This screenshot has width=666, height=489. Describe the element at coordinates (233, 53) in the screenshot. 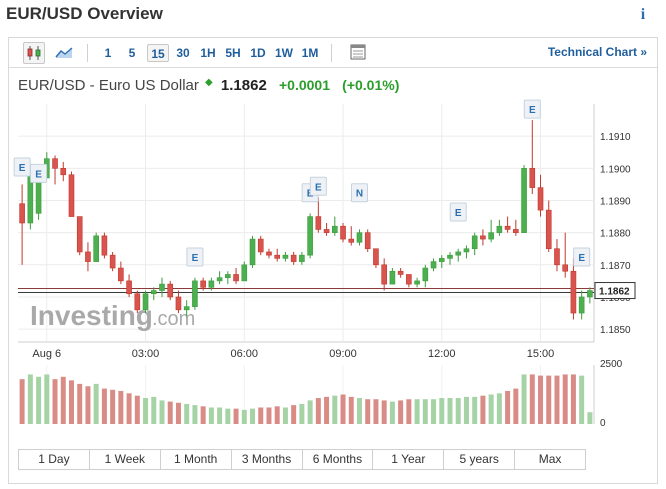

I see `interval-5h: 5H` at that location.